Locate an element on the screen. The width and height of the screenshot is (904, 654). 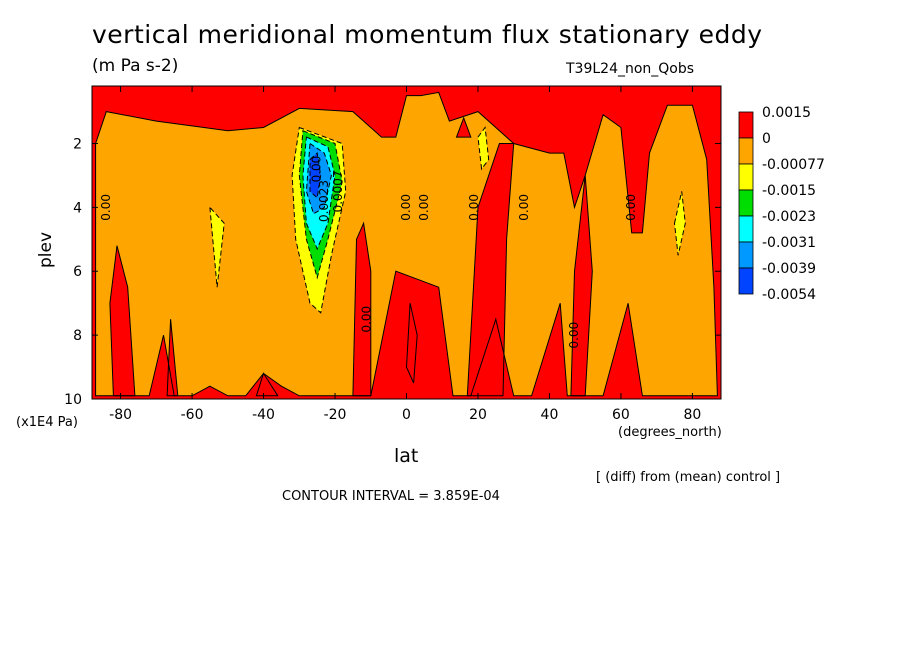
x-tick-label: 60 is located at coordinates (621, 415).